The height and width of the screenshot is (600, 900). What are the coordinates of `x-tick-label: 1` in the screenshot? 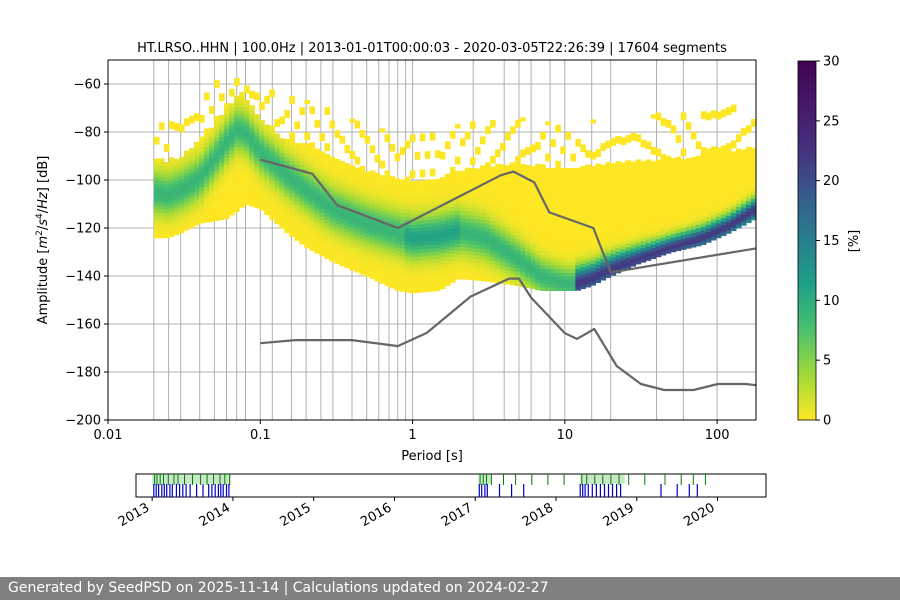 It's located at (412, 435).